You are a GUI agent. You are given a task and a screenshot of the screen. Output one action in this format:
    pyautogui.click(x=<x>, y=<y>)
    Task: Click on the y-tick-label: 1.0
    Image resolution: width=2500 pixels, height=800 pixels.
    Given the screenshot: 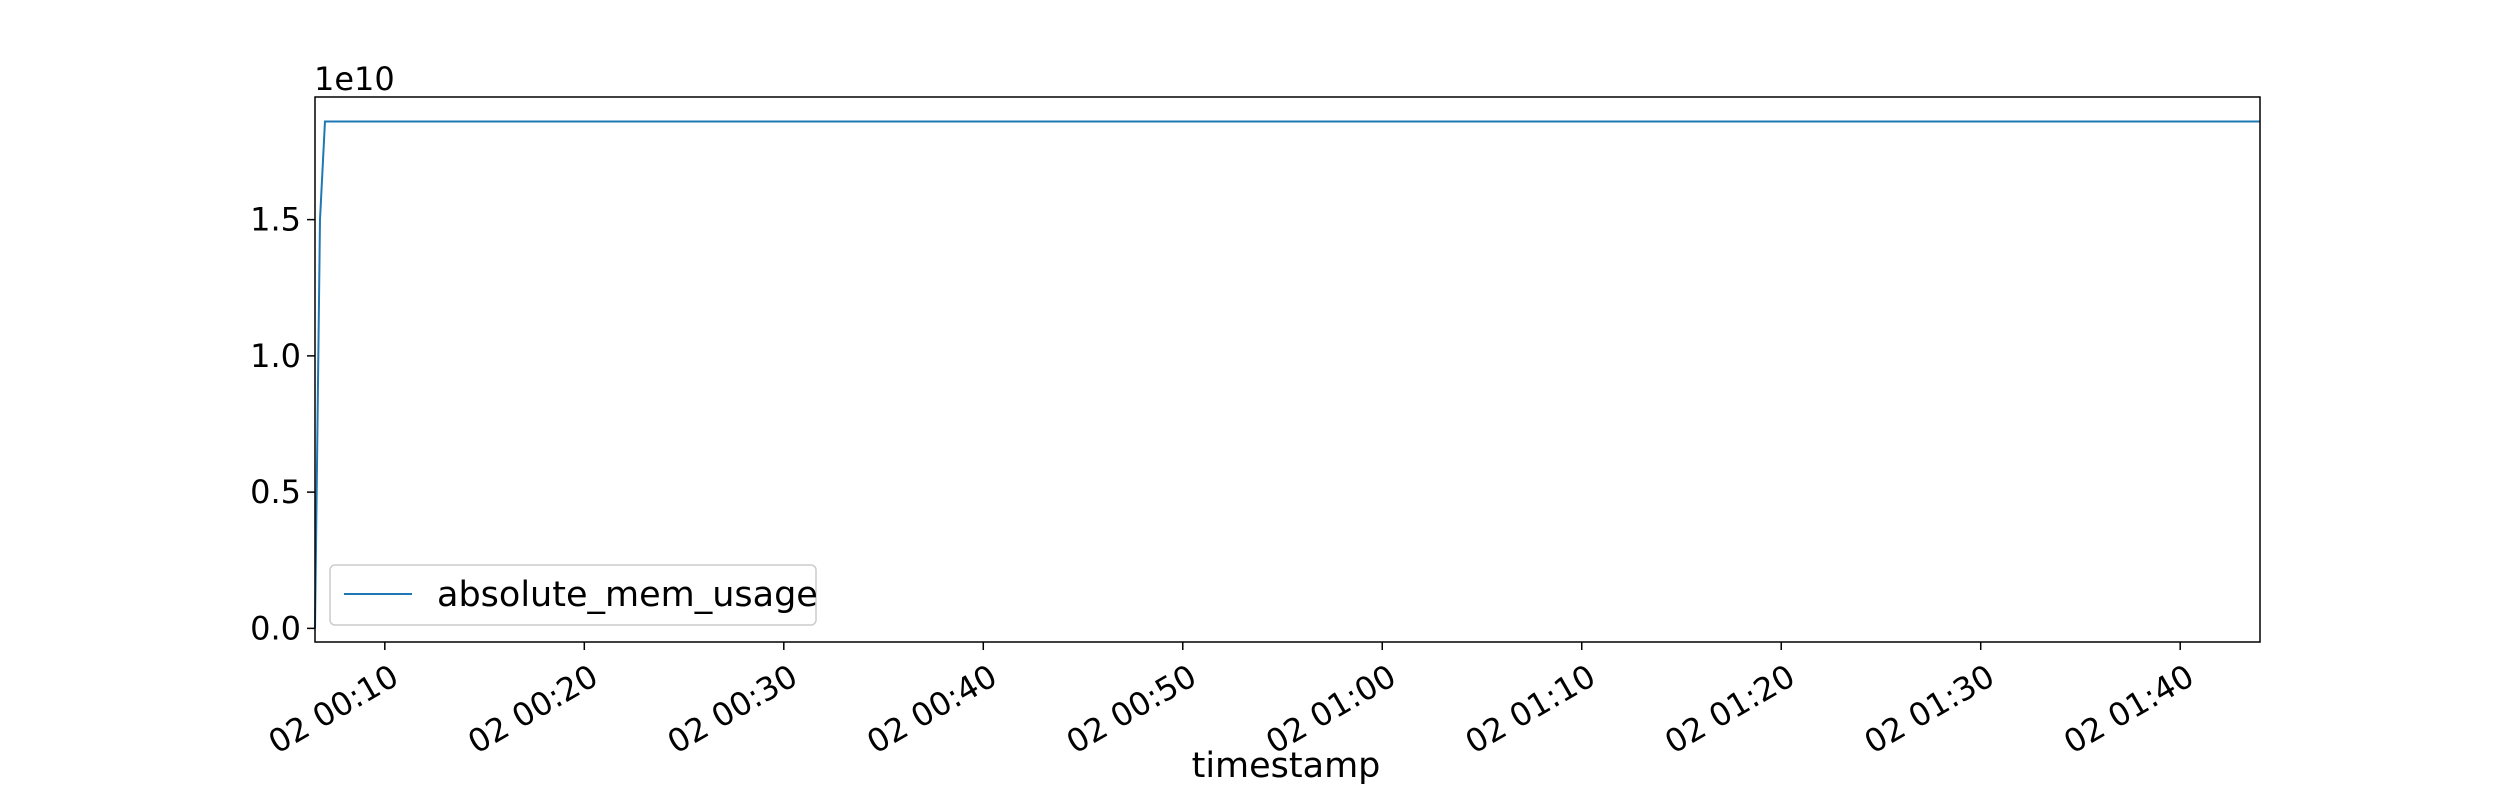 What is the action you would take?
    pyautogui.click(x=275, y=356)
    